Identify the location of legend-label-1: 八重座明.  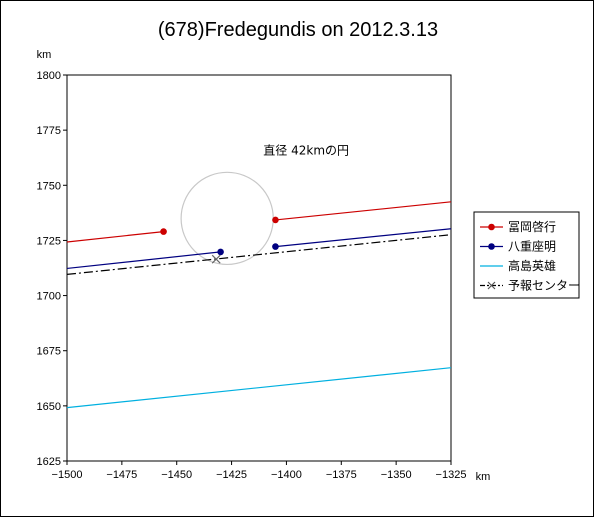
(532, 246).